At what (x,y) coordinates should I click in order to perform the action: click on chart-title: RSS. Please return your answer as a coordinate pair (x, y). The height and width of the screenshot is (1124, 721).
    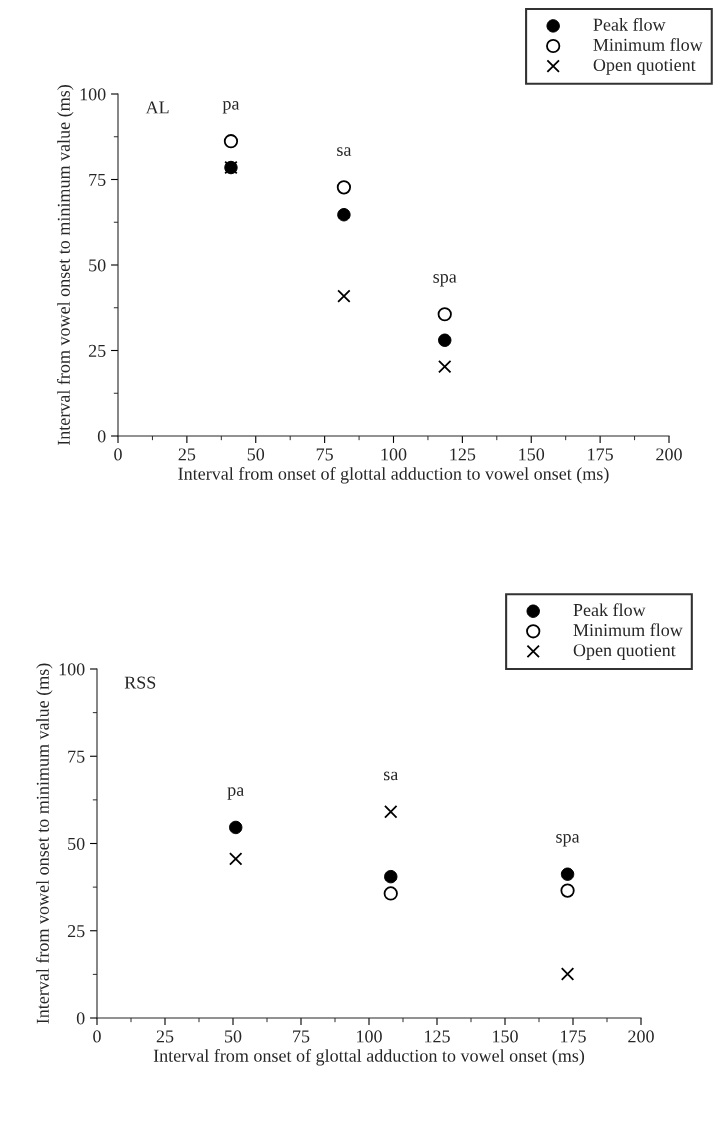
    Looking at the image, I should click on (140, 682).